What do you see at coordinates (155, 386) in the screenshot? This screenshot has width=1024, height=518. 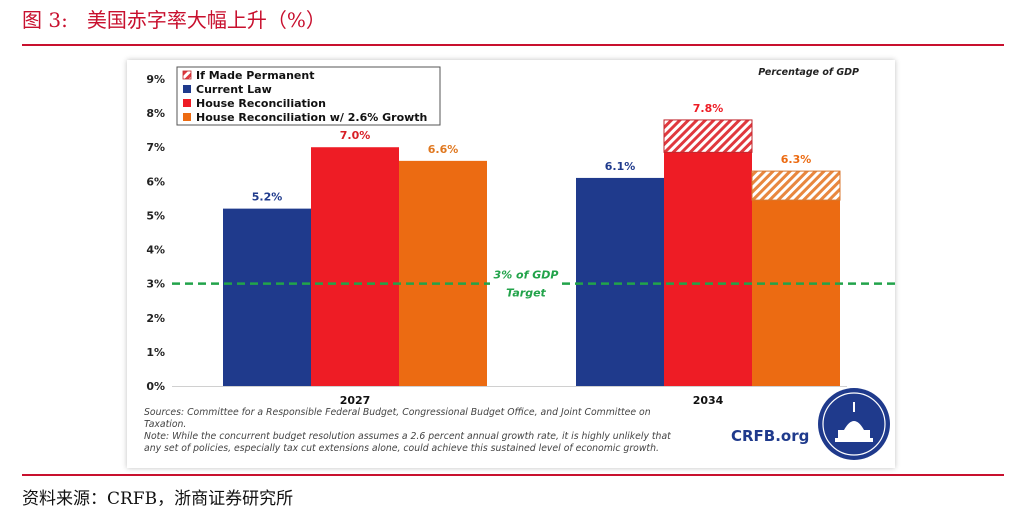 I see `y-tick-label: 0%` at bounding box center [155, 386].